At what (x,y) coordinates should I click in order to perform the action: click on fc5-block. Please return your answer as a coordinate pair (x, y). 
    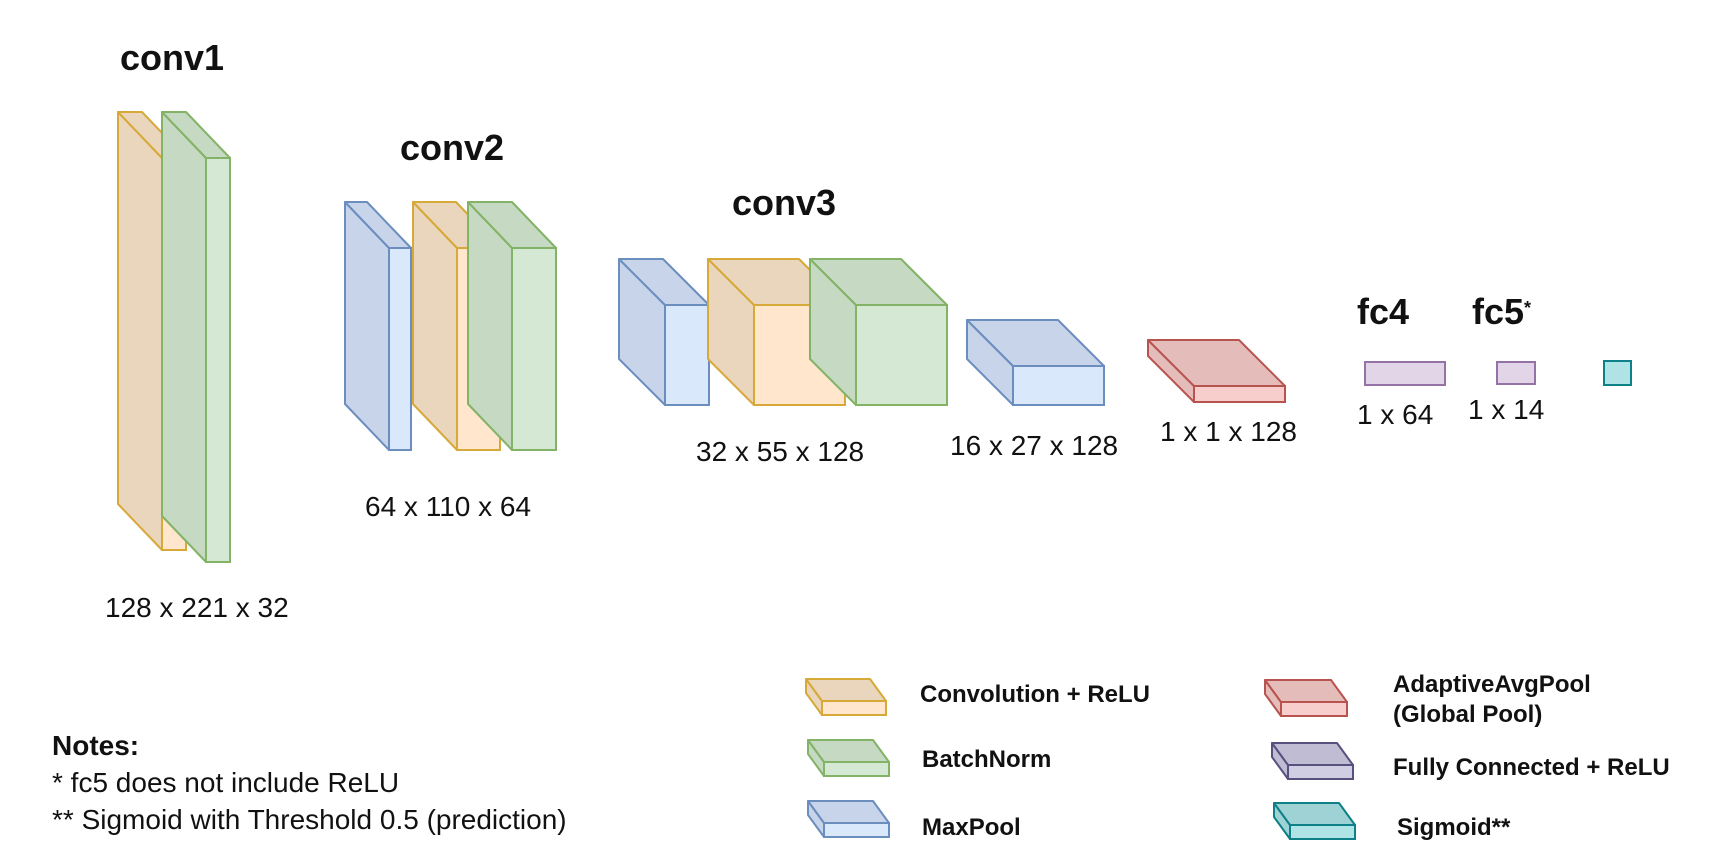
    Looking at the image, I should click on (1516, 373).